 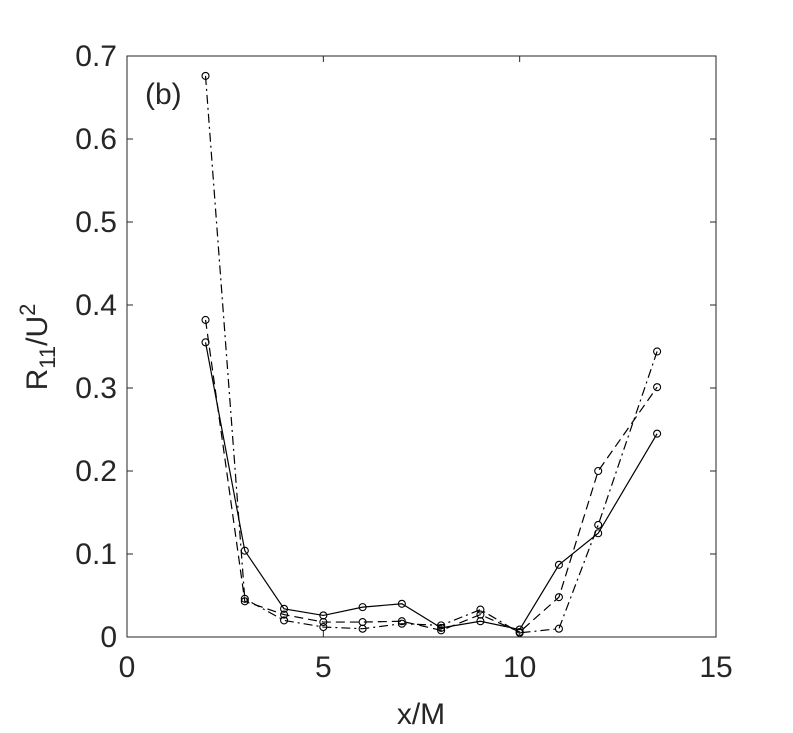 What do you see at coordinates (421, 714) in the screenshot?
I see `x-axis-label: x/M` at bounding box center [421, 714].